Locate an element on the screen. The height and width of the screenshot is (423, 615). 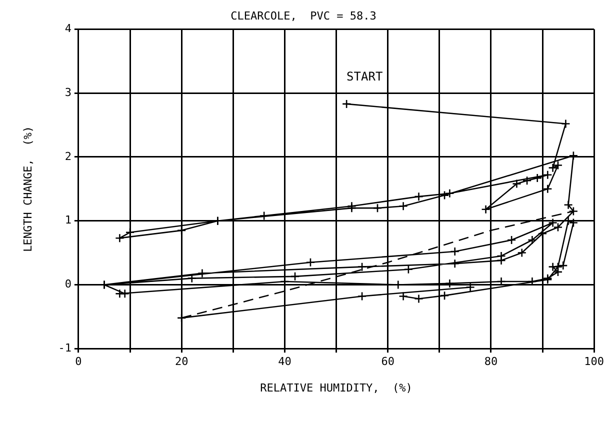
x-tick-label: 100 is located at coordinates (594, 361).